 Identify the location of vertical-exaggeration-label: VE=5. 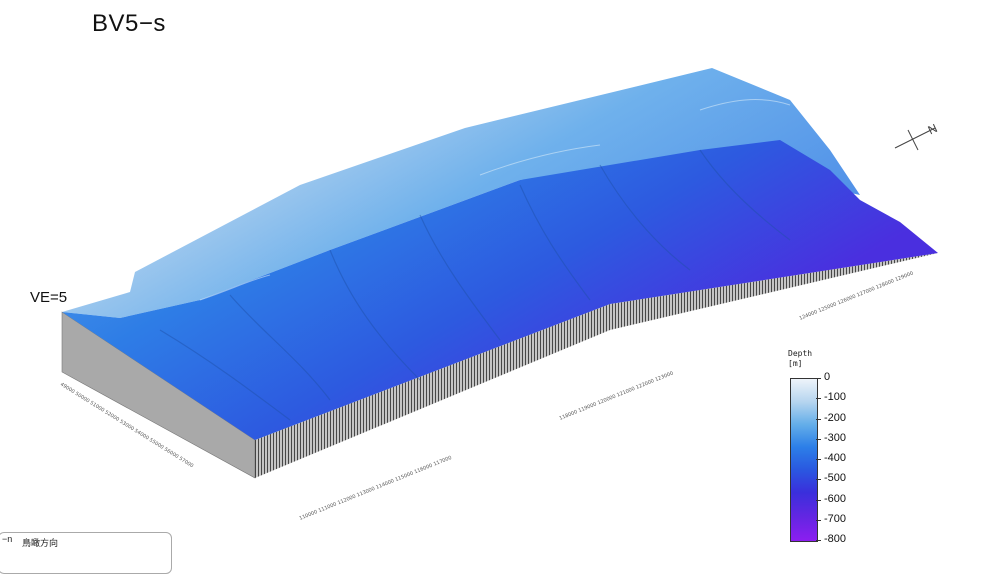
(49, 297).